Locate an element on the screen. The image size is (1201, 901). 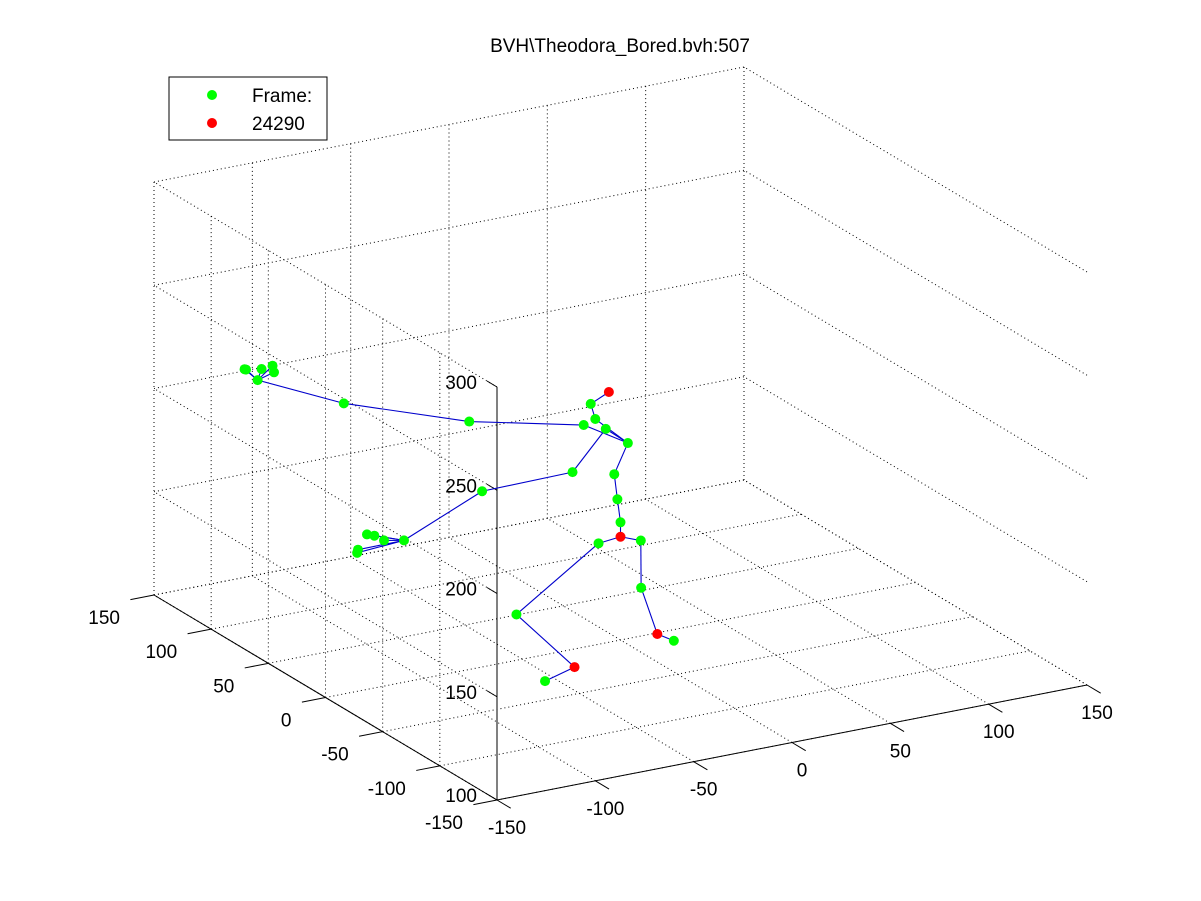
joint-r_arm is located at coordinates (469, 421).